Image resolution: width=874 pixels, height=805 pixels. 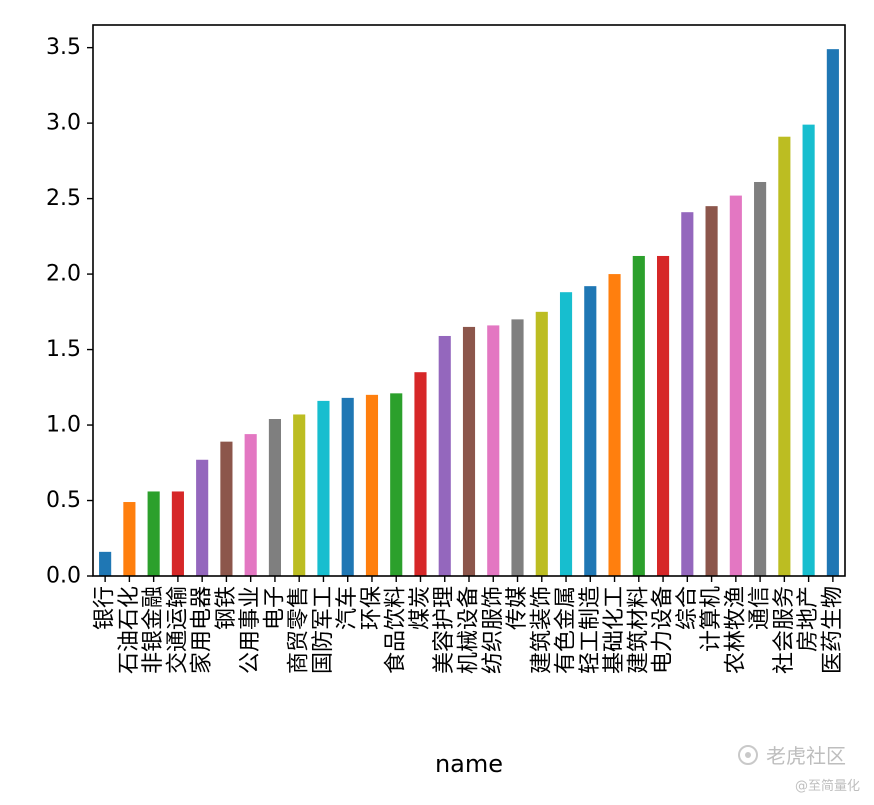 I want to click on y-tick-label: 2.5, so click(x=63, y=198).